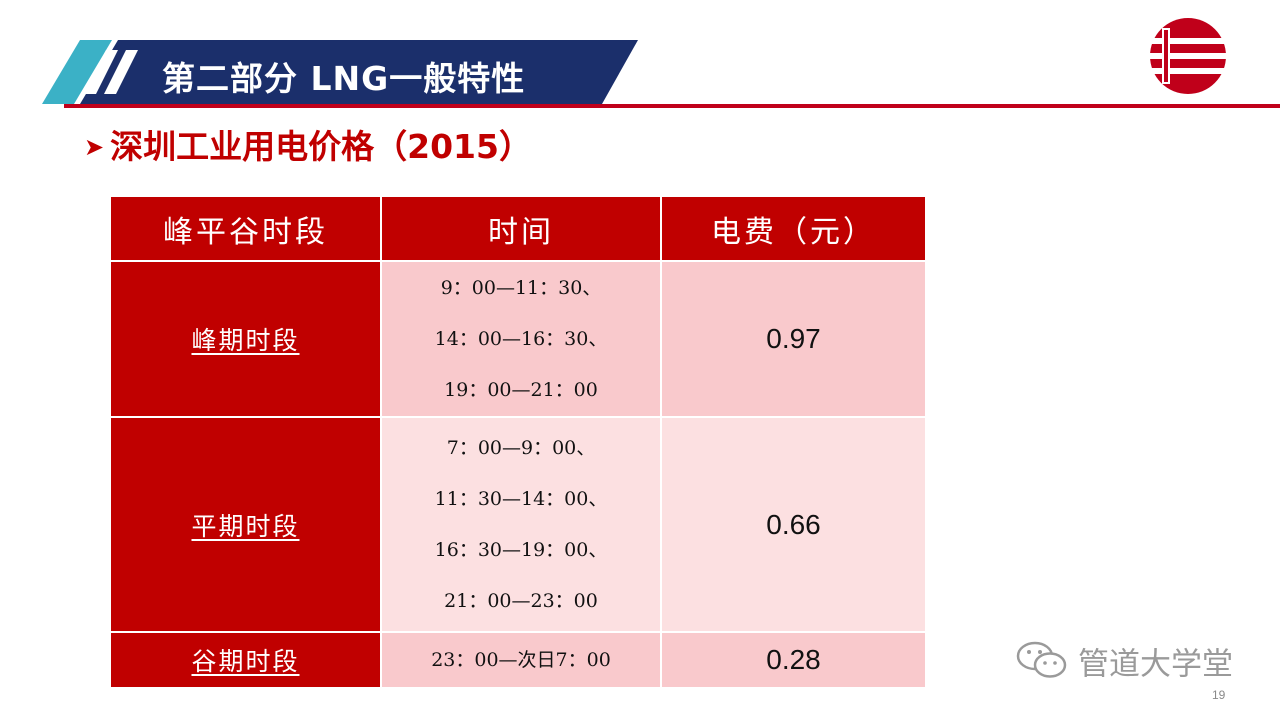  What do you see at coordinates (521, 549) in the screenshot?
I see `time-range: 16：30—19：00、` at bounding box center [521, 549].